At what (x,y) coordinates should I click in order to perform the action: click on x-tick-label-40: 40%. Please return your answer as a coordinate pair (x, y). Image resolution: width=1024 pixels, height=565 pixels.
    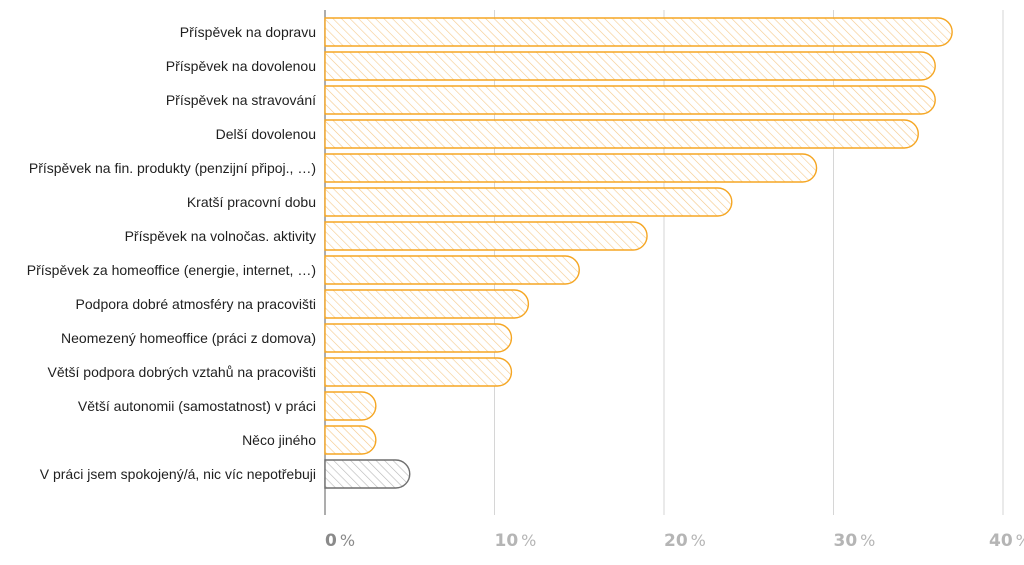
    Looking at the image, I should click on (1006, 541).